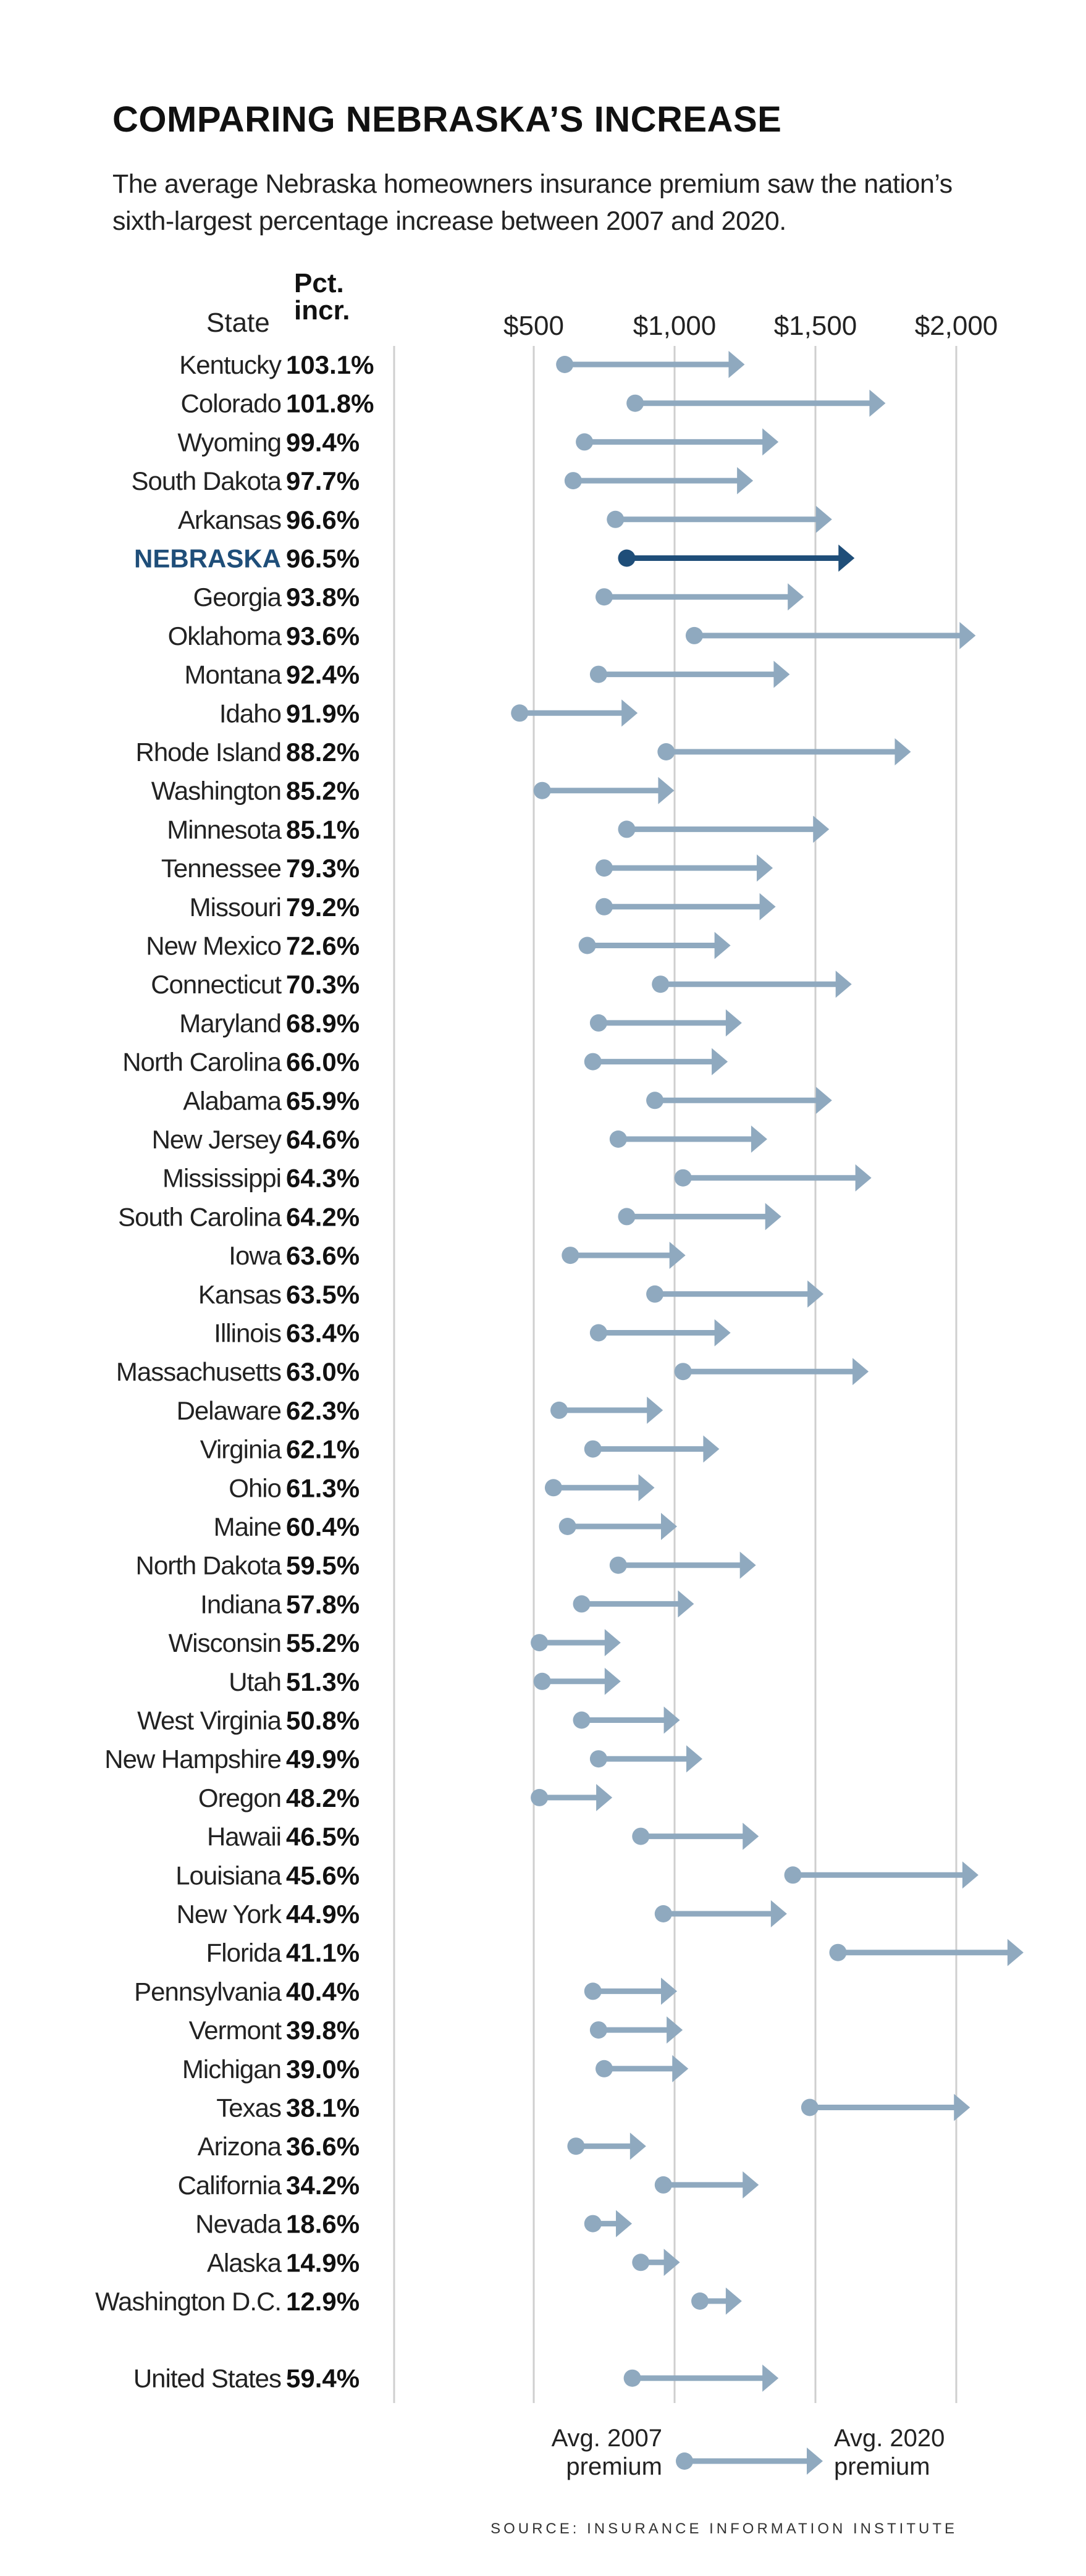  I want to click on pct-label: 51.3%, so click(323, 1681).